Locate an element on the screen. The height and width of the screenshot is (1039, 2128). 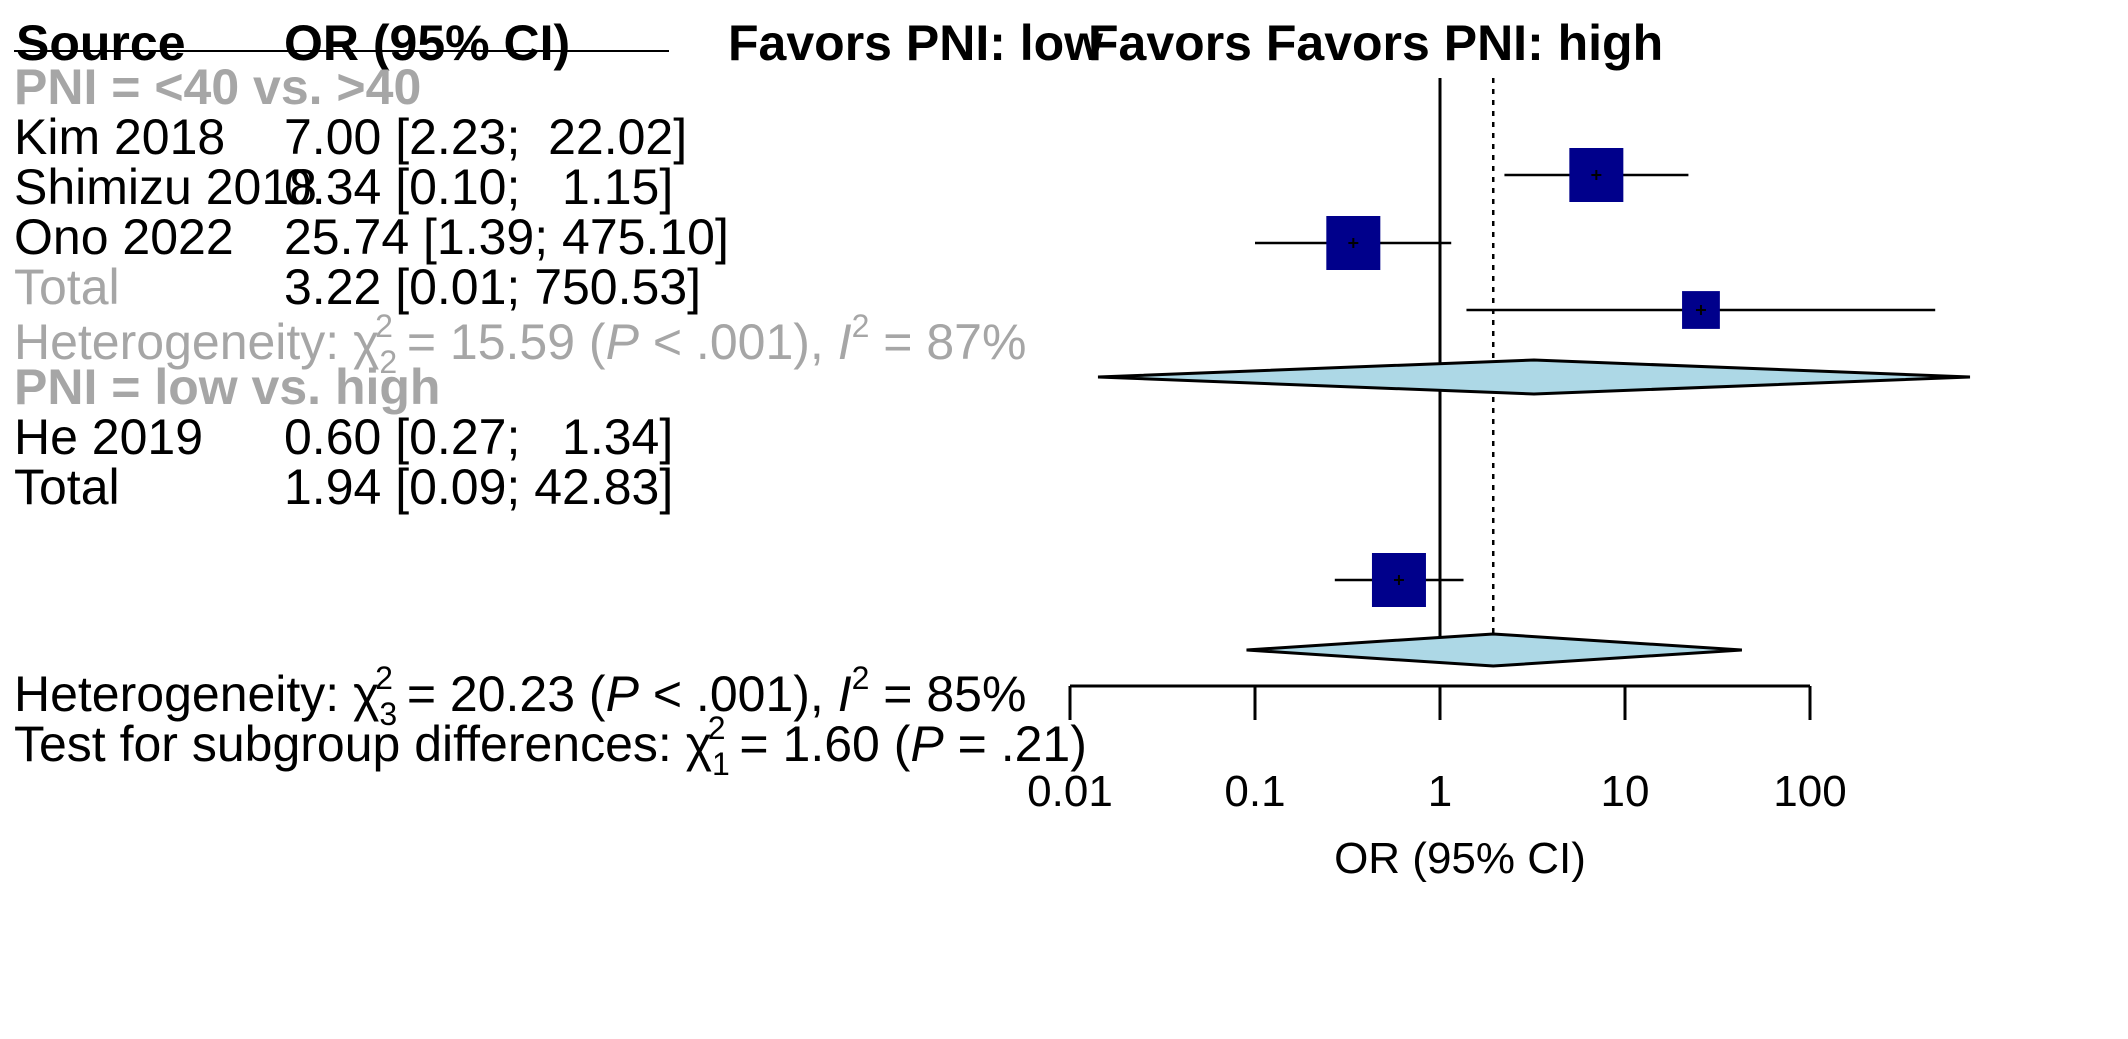
x-tick-label: 0.1 is located at coordinates (1254, 791).